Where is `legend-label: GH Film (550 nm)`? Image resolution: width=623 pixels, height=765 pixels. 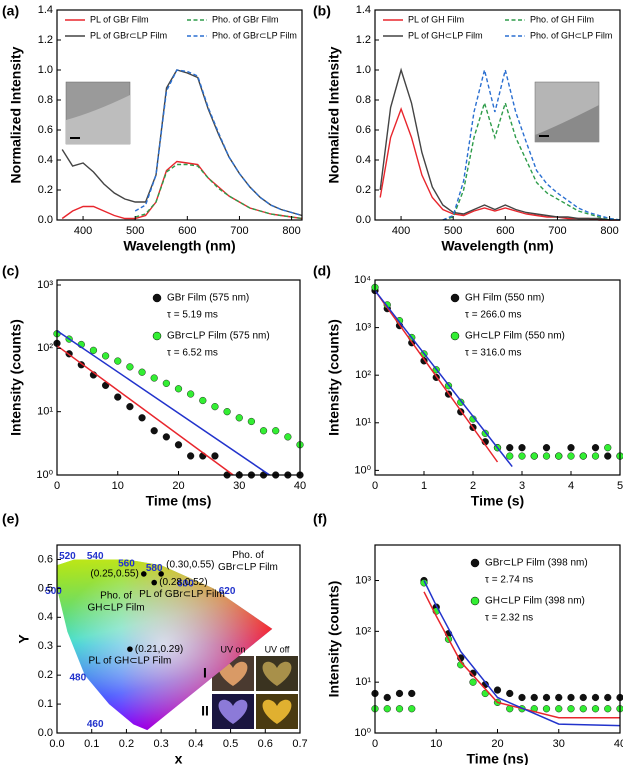 legend-label: GH Film (550 nm) is located at coordinates (504, 298).